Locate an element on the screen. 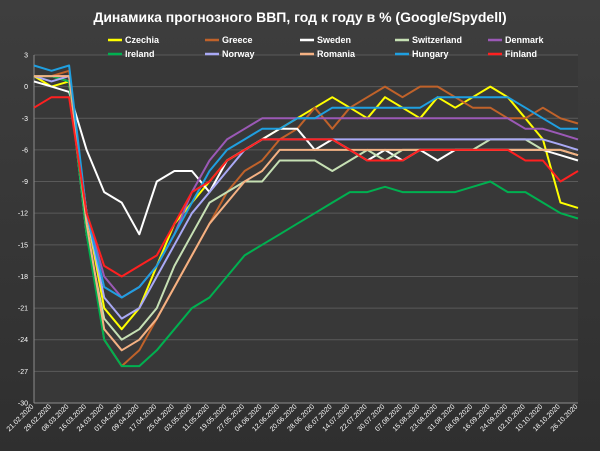 The width and height of the screenshot is (600, 451). y-tick-label: -30 is located at coordinates (23, 404).